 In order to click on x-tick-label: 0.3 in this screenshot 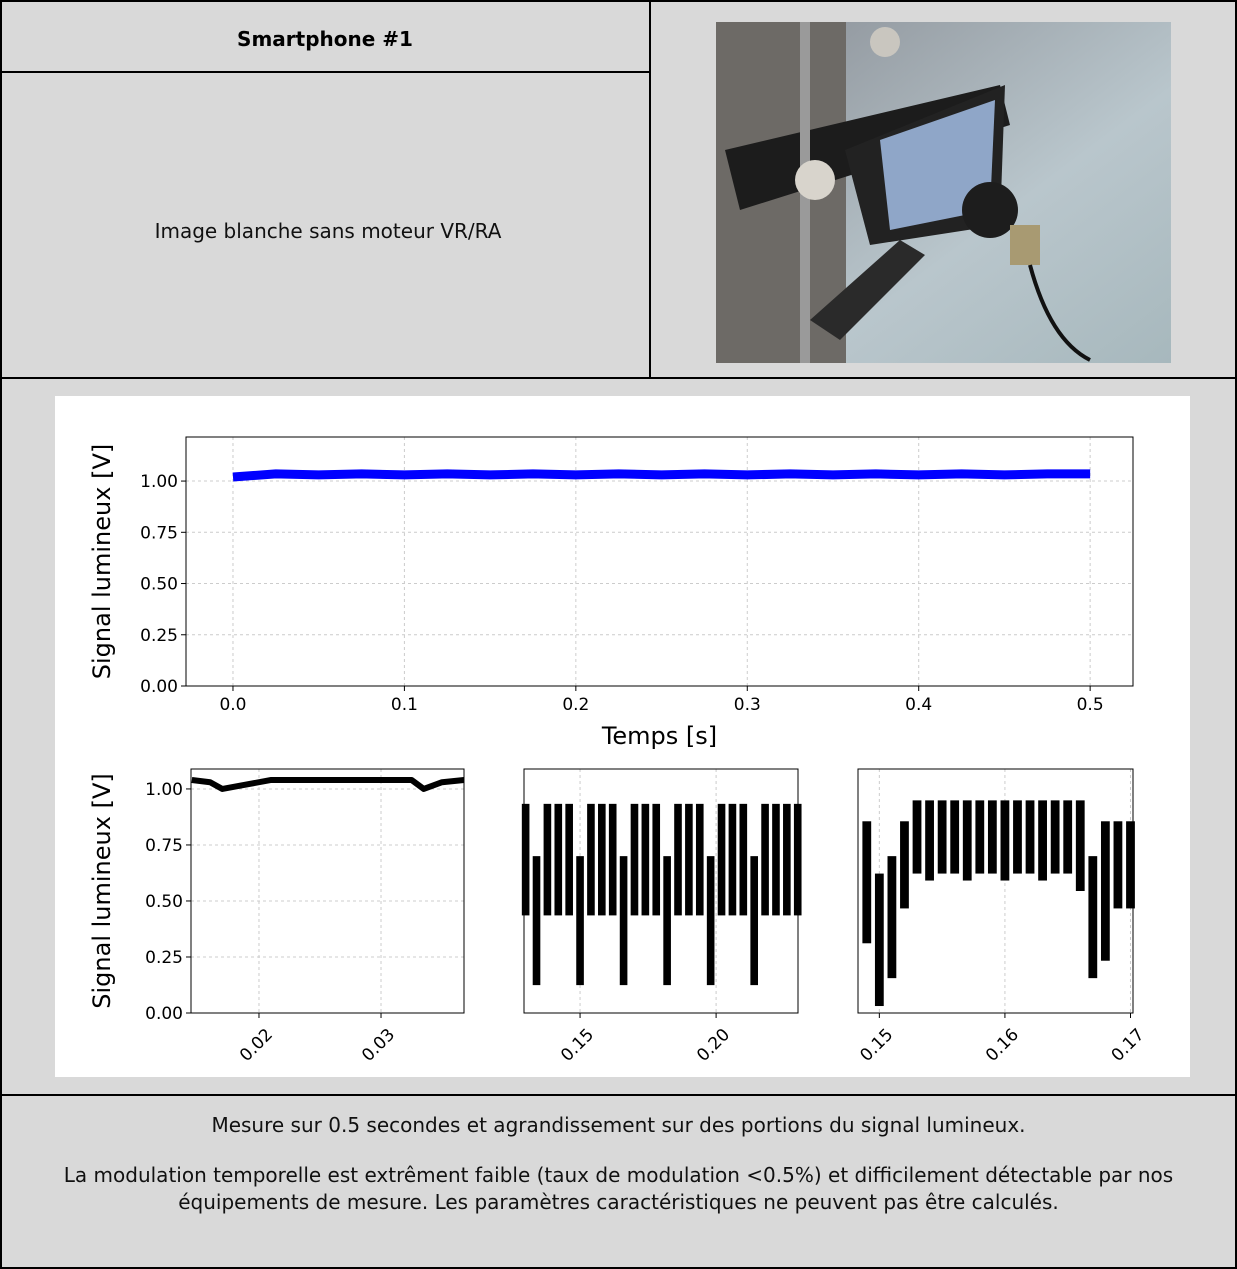, I will do `click(747, 705)`.